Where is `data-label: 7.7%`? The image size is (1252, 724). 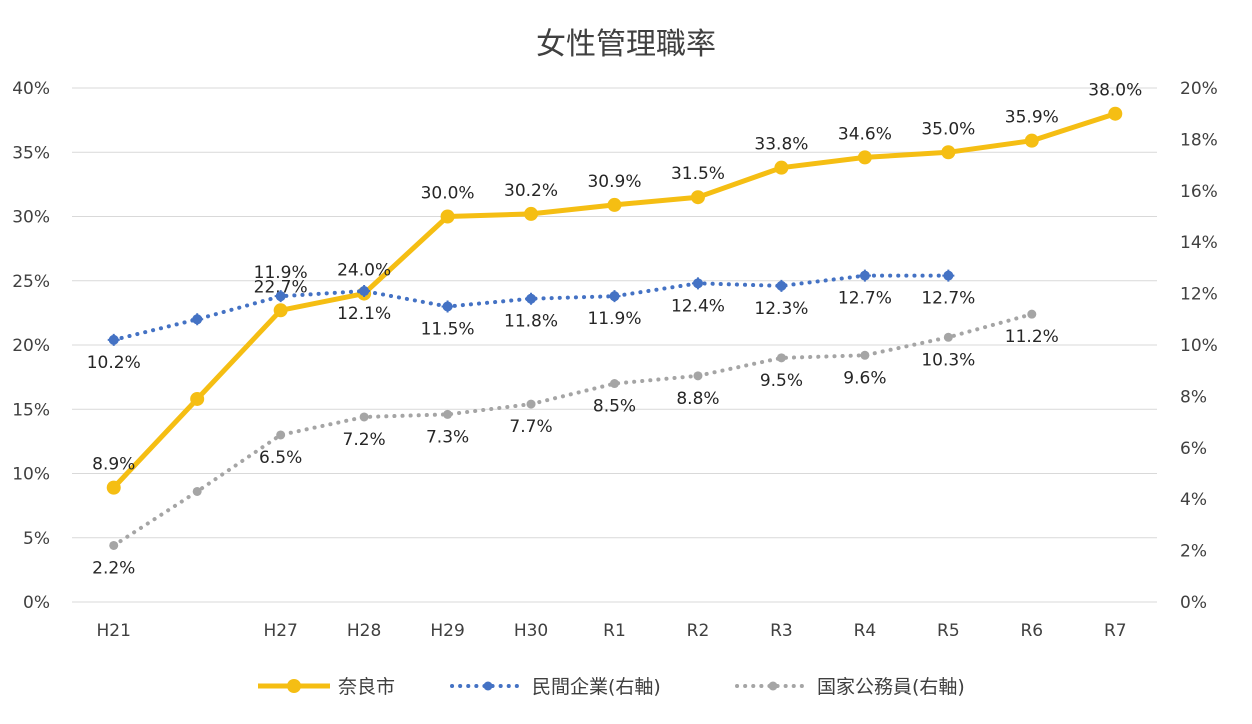
data-label: 7.7% is located at coordinates (530, 427).